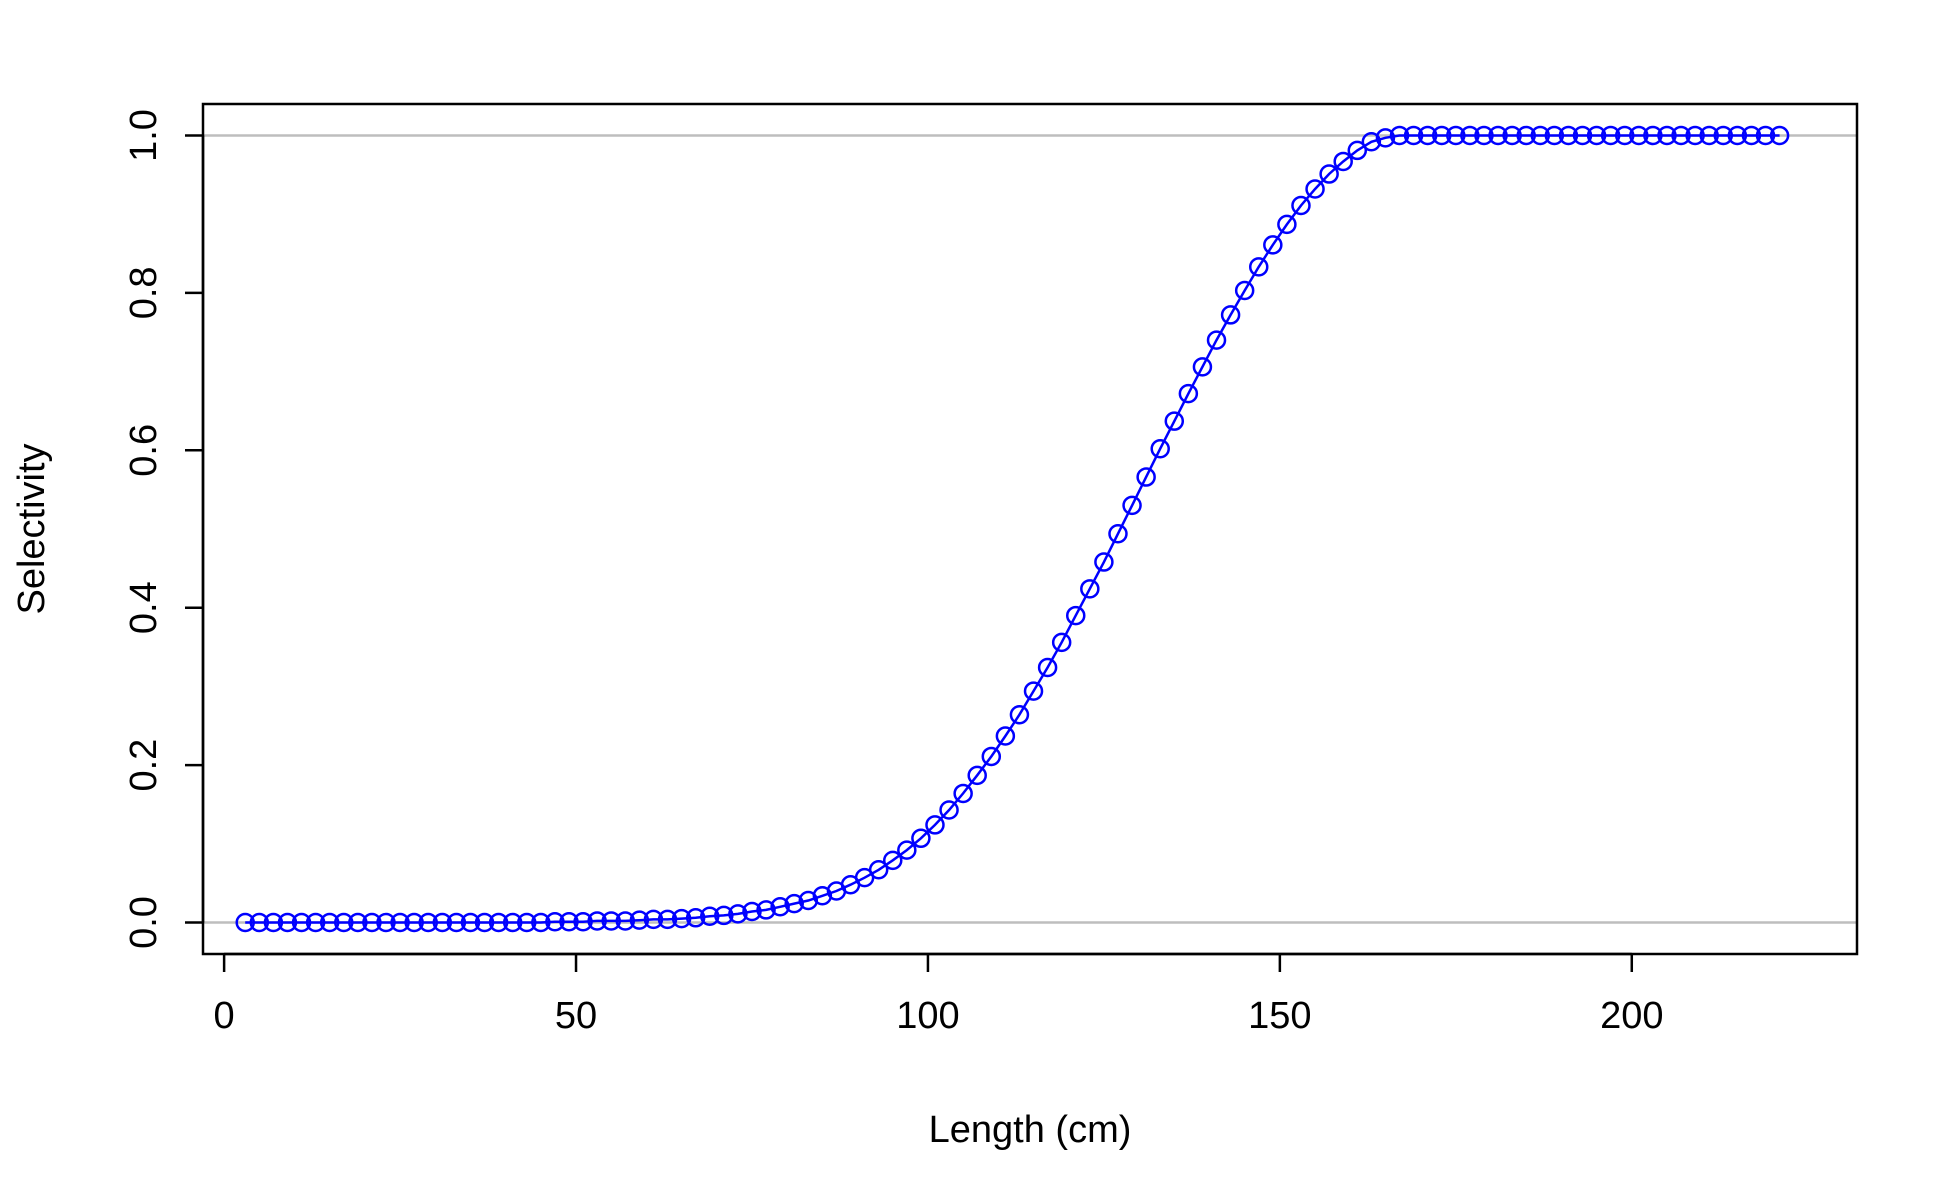 The image size is (1950, 1200). I want to click on y-tick-label: 0.4, so click(144, 607).